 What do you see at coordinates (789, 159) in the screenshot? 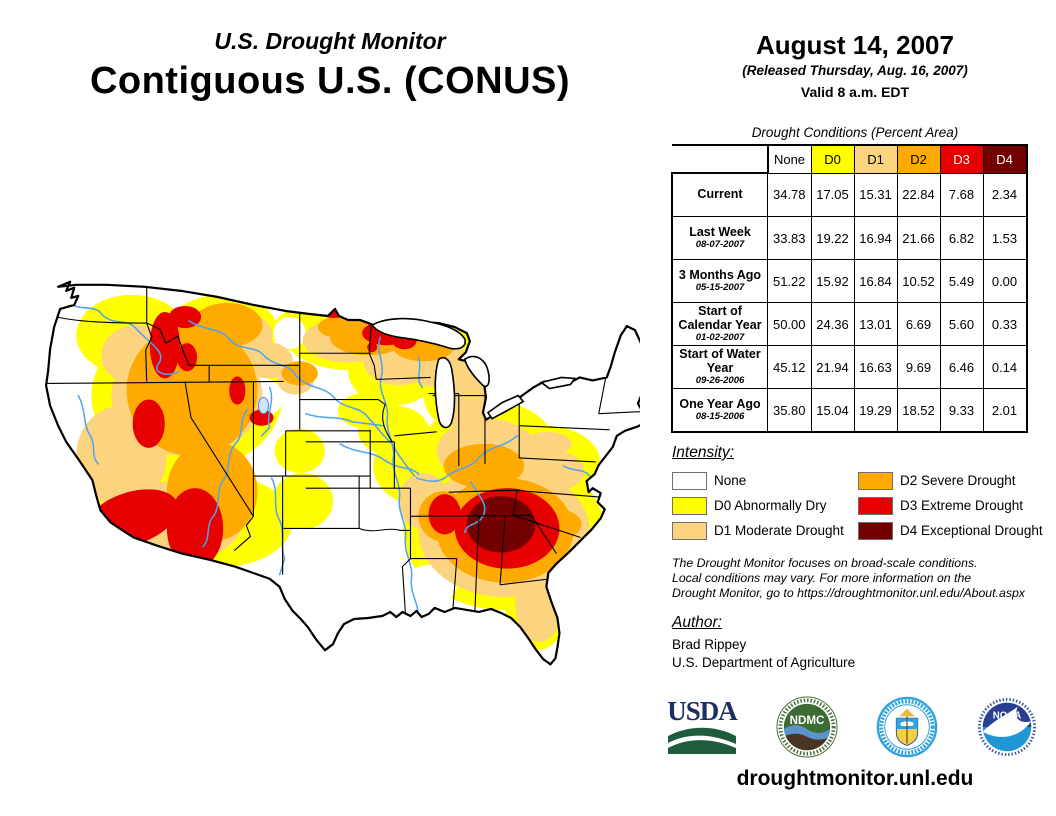
I see `col-header-none: None` at bounding box center [789, 159].